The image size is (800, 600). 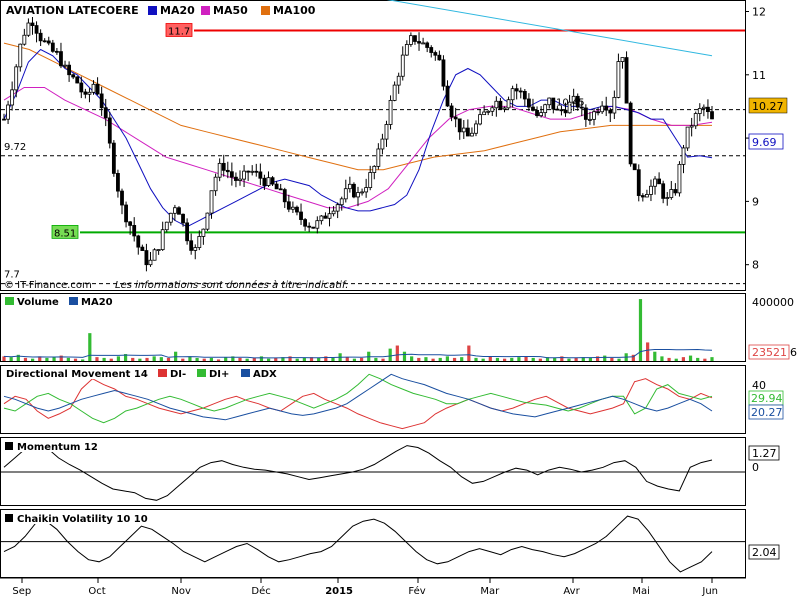 What do you see at coordinates (755, 467) in the screenshot?
I see `momentum-y-tick-0: 0` at bounding box center [755, 467].